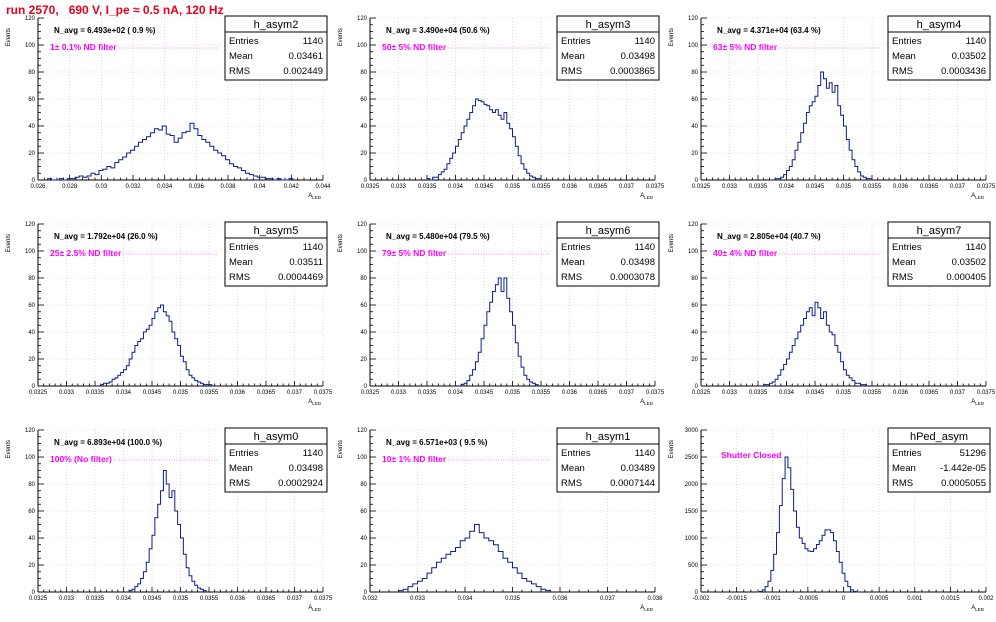 The height and width of the screenshot is (622, 996). I want to click on x-tick-label: 0.0355, so click(209, 599).